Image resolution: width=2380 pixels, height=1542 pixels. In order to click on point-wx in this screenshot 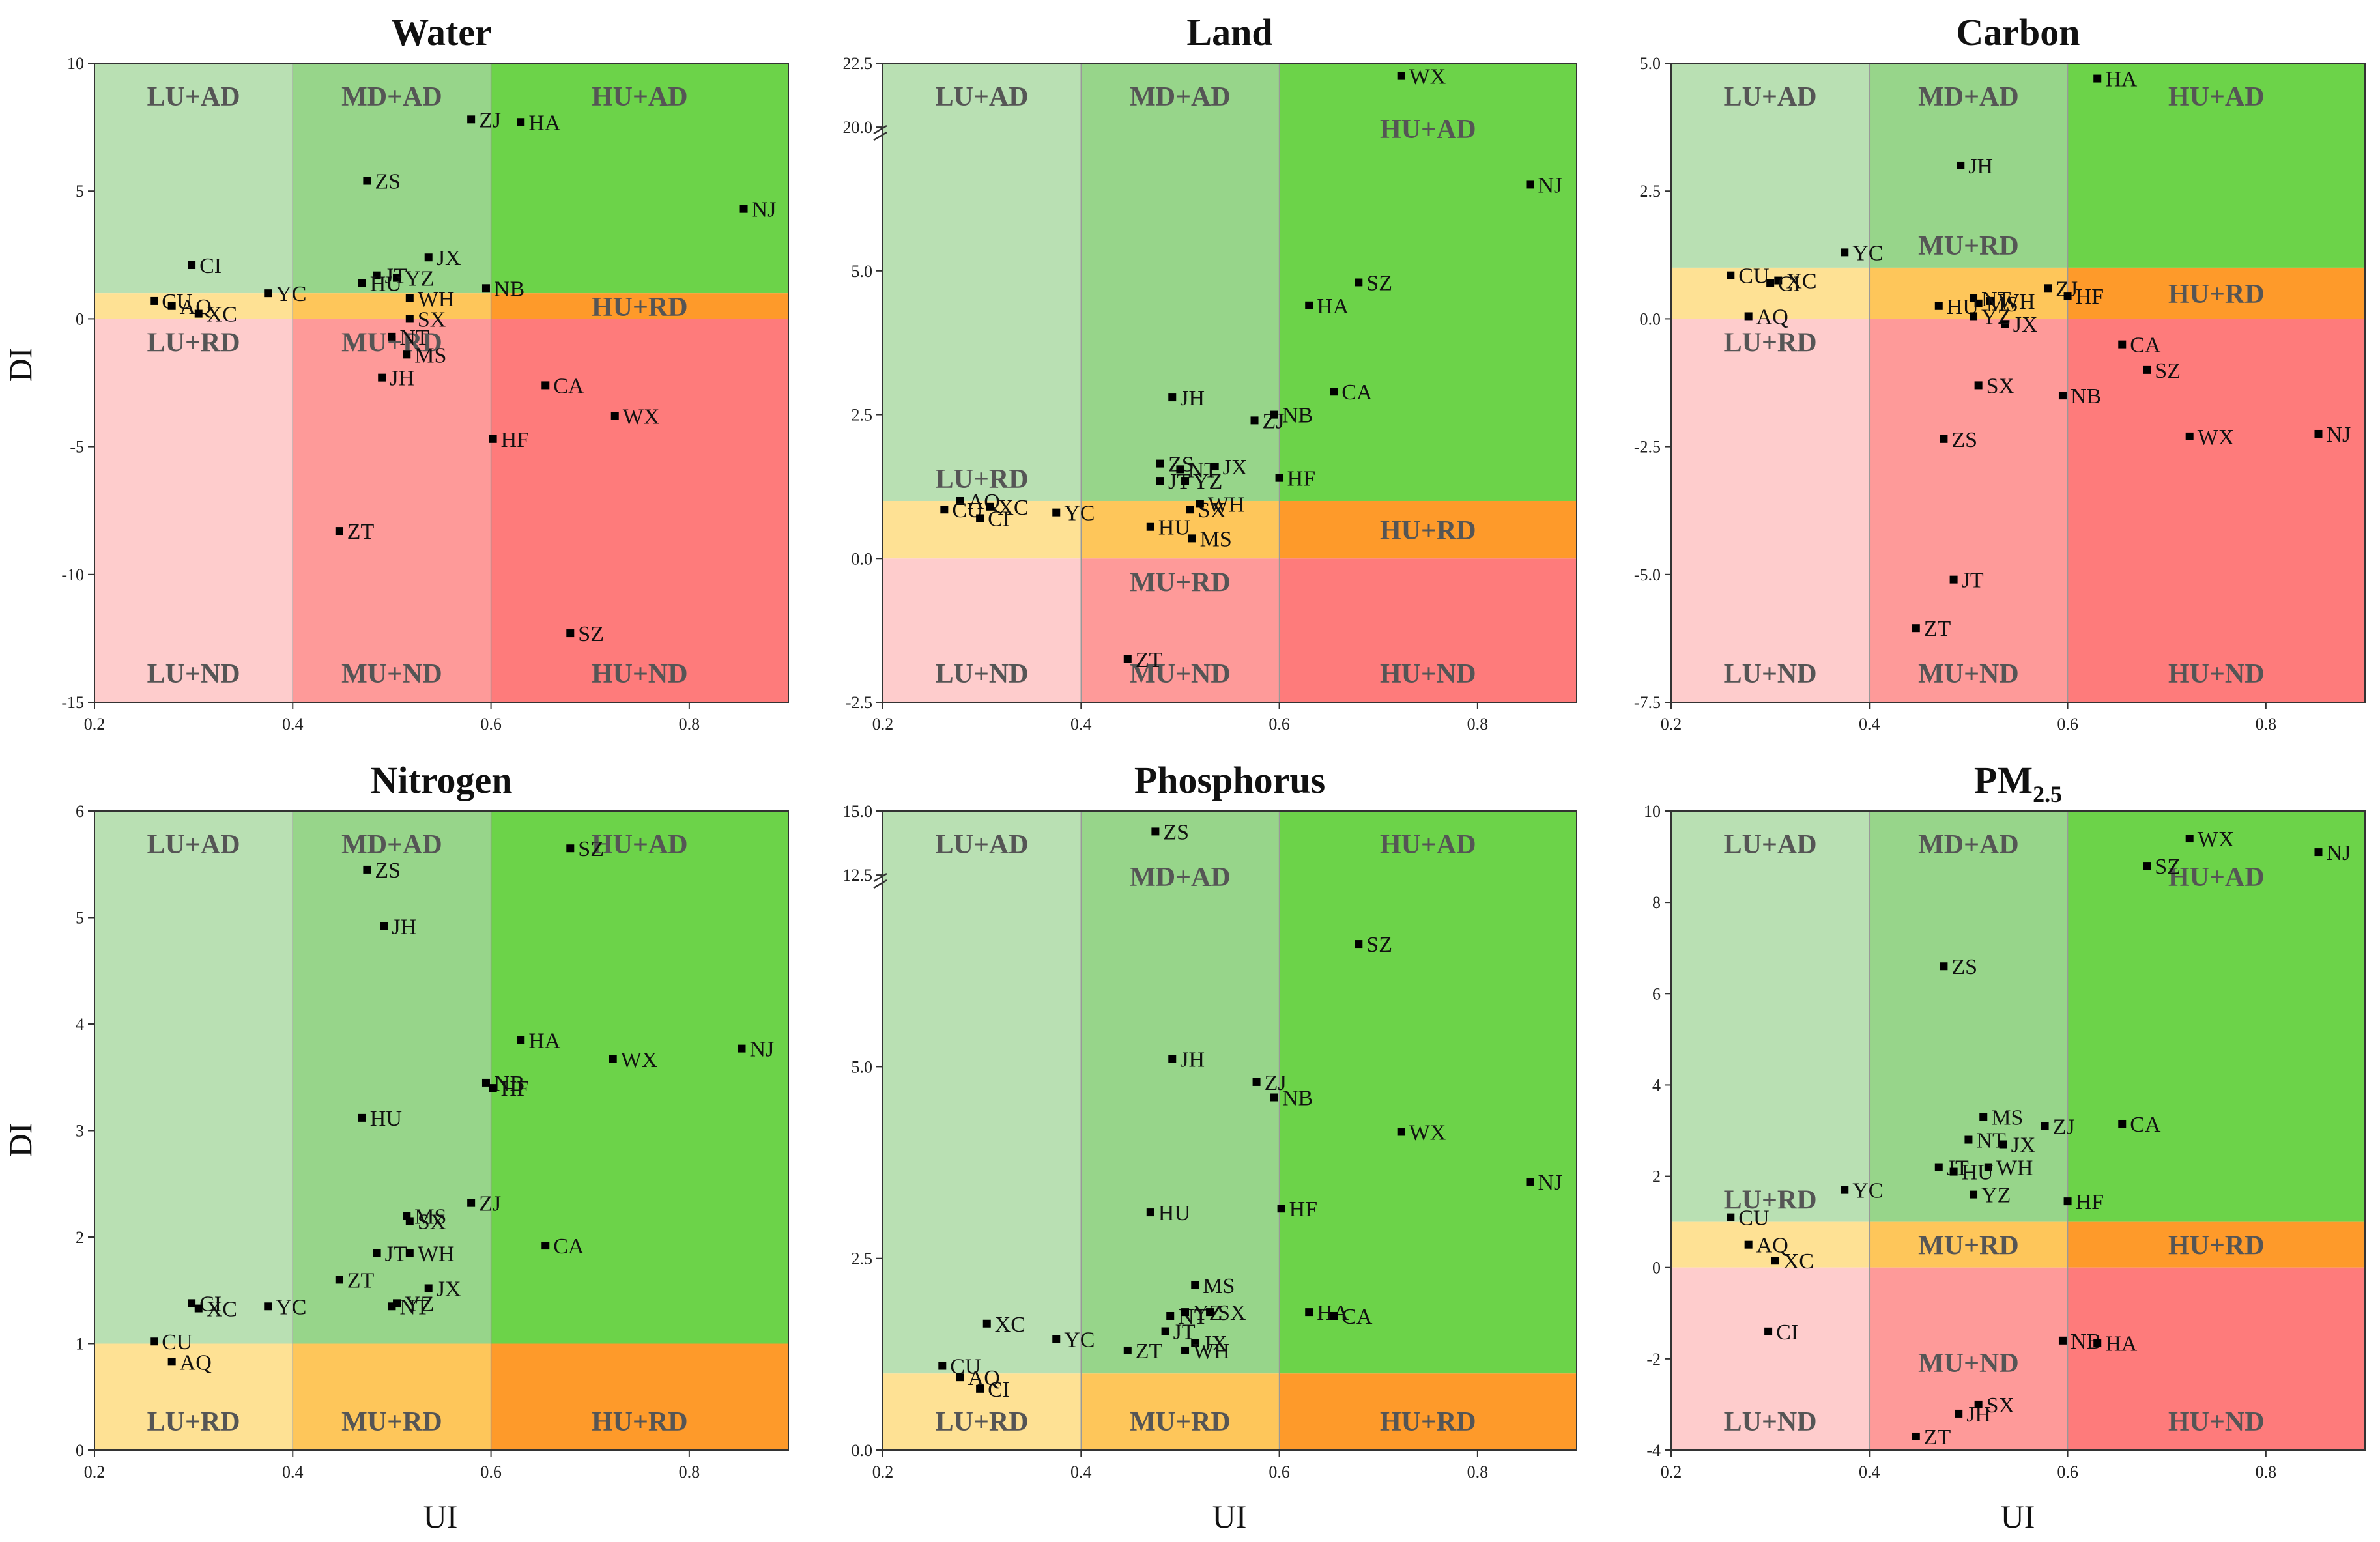, I will do `click(2189, 436)`.